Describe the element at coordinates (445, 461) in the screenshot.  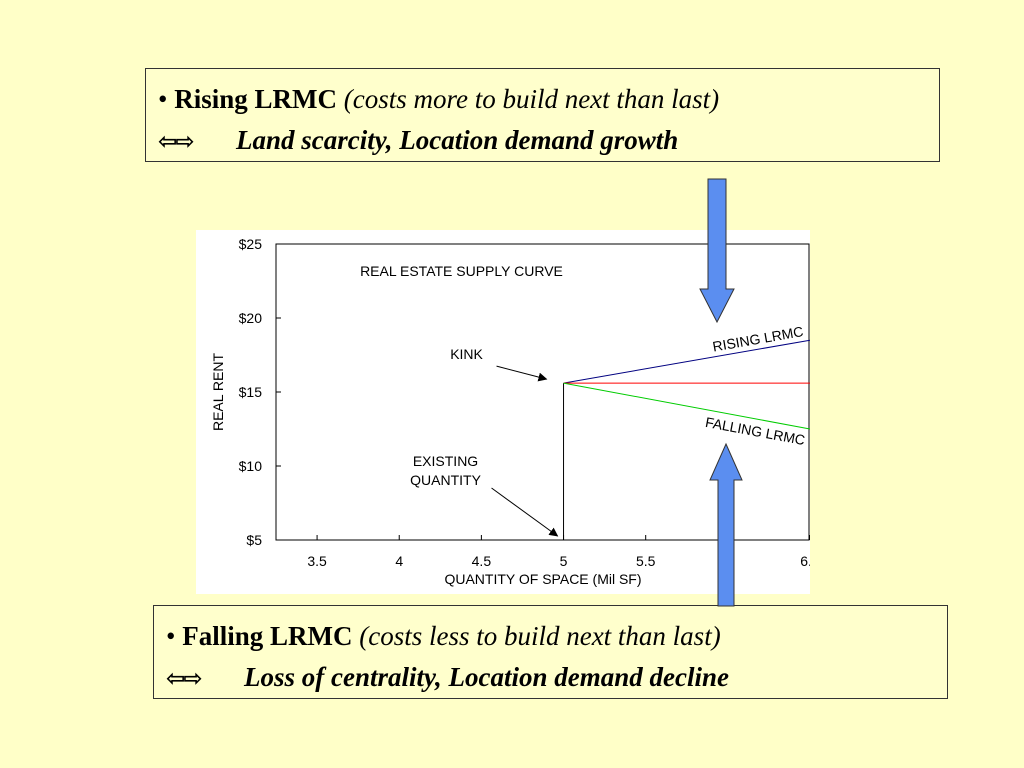
I see `existing-quantity-annotation-line: EXISTING` at that location.